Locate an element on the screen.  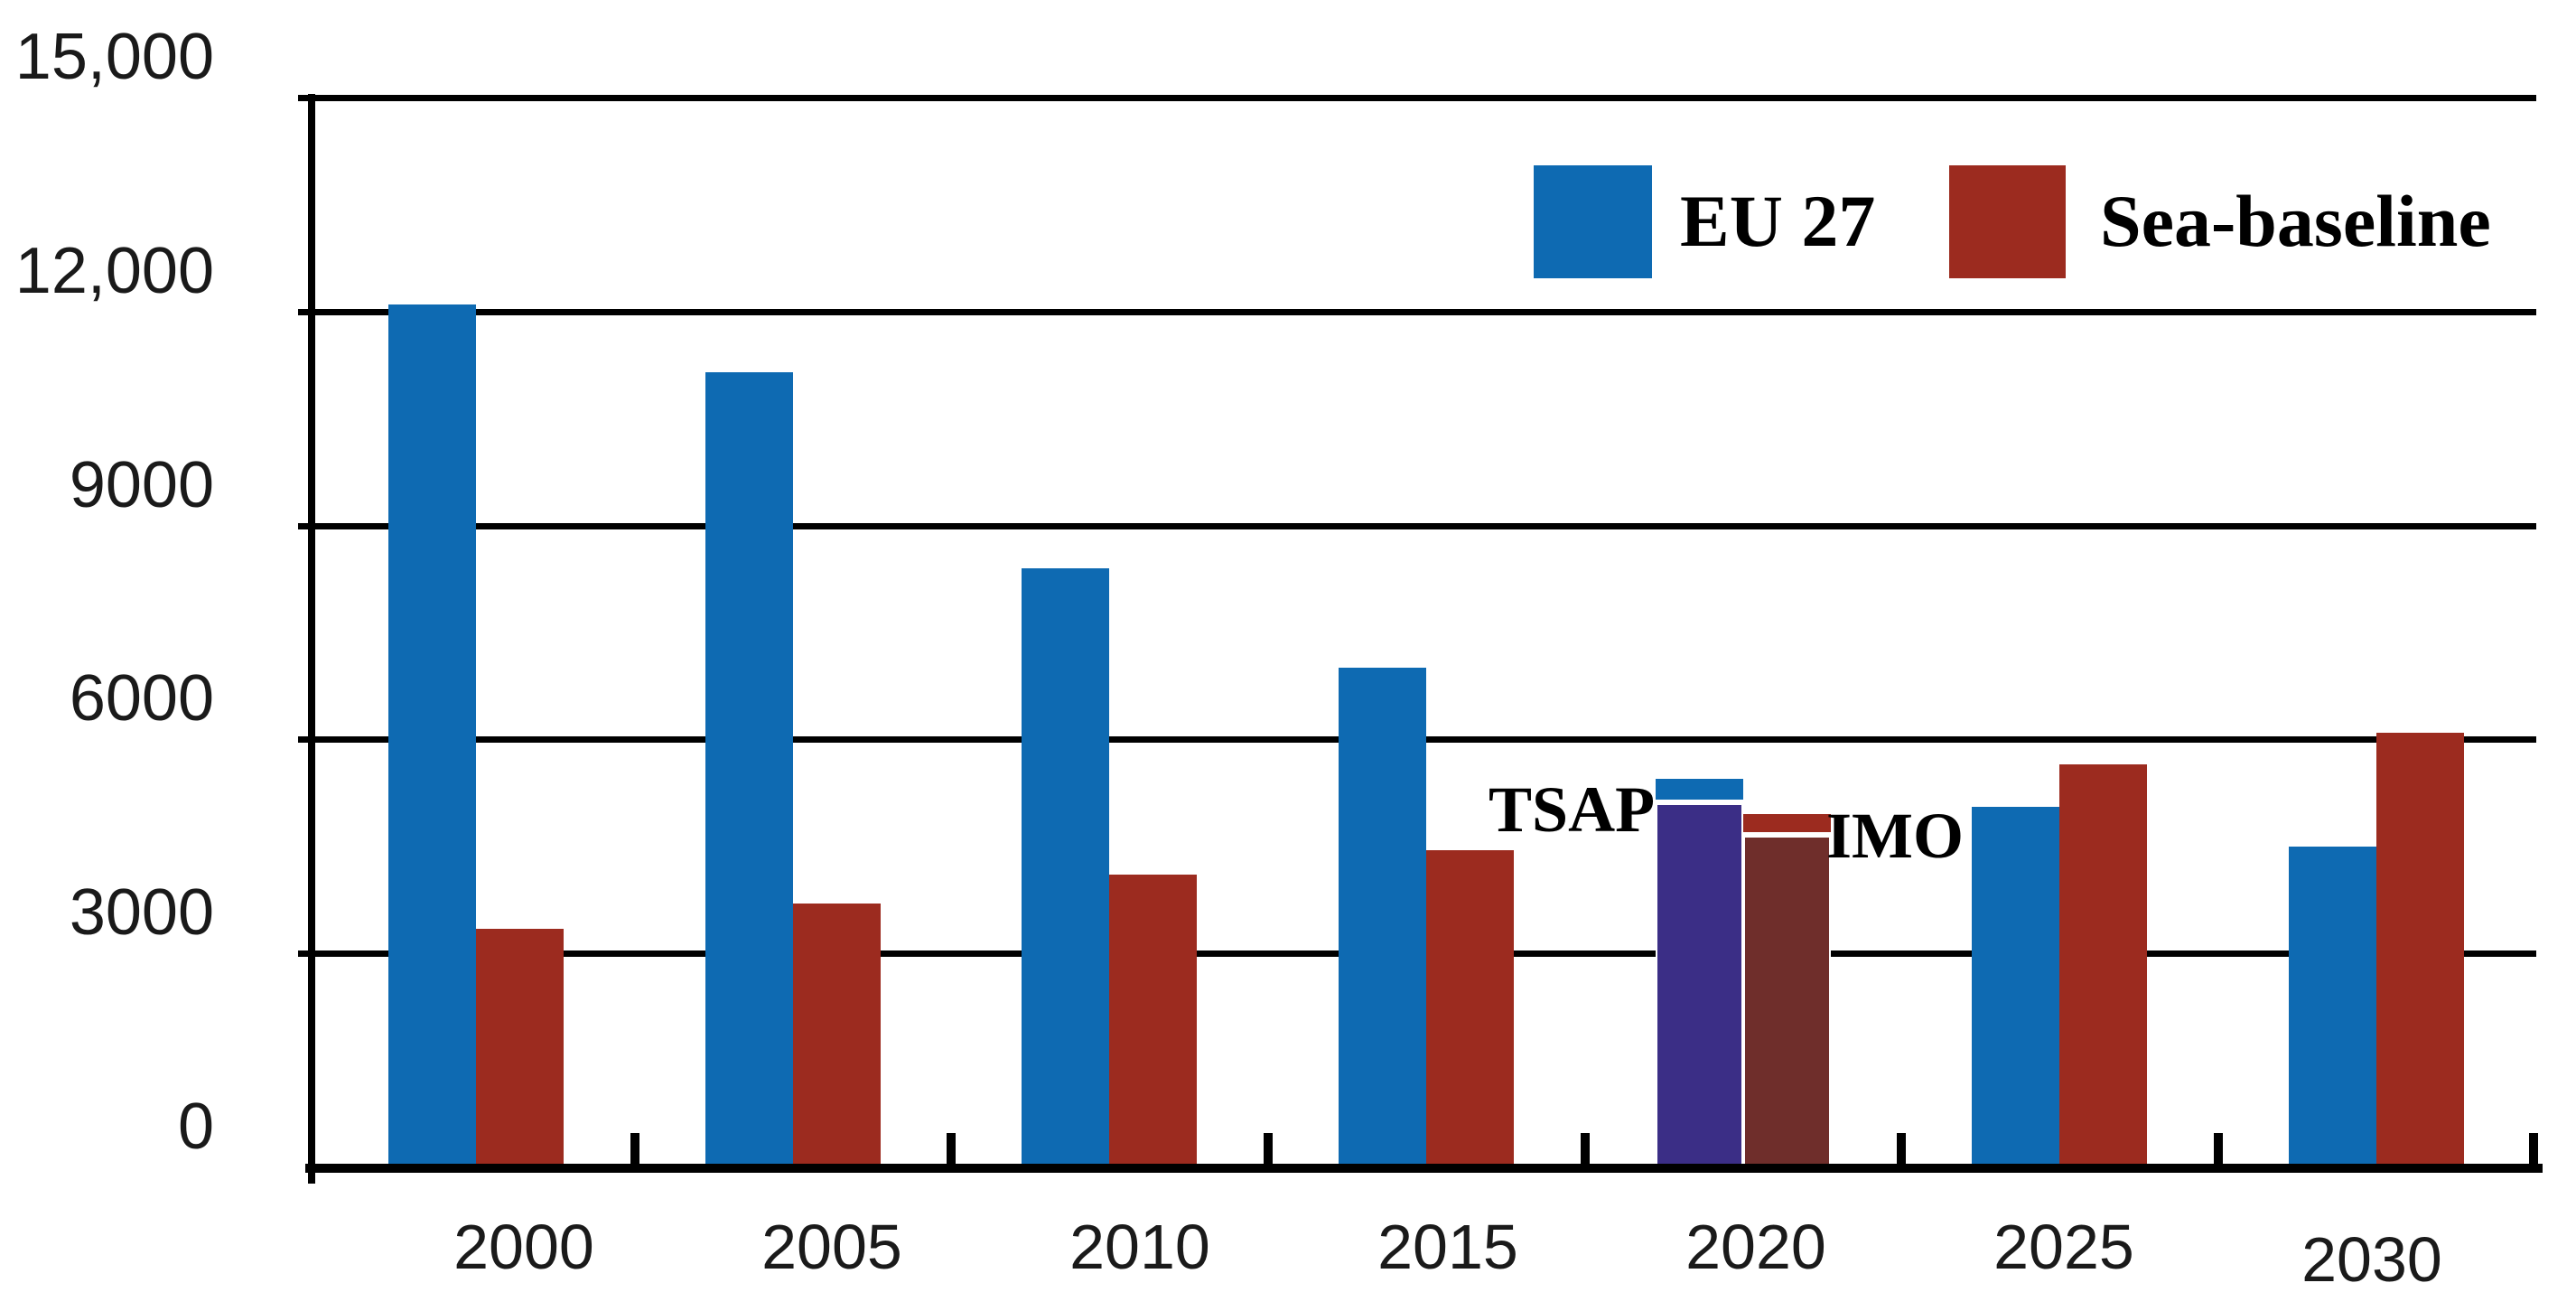
y-axis-tick-label: 9000 is located at coordinates (142, 485).